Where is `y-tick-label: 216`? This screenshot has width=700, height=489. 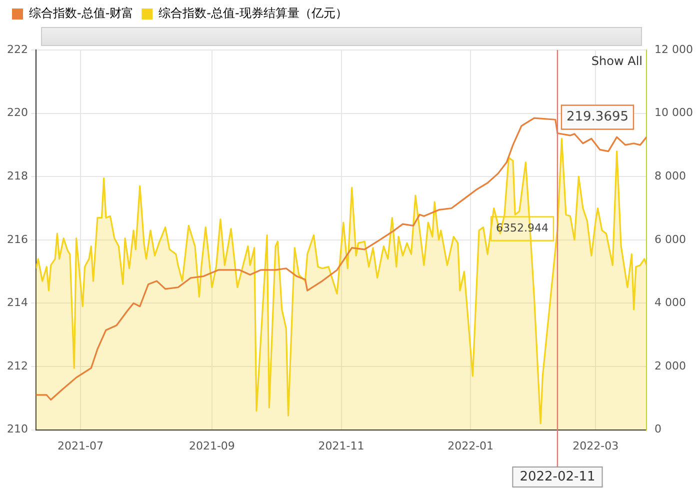
y-tick-label: 216 is located at coordinates (17, 239).